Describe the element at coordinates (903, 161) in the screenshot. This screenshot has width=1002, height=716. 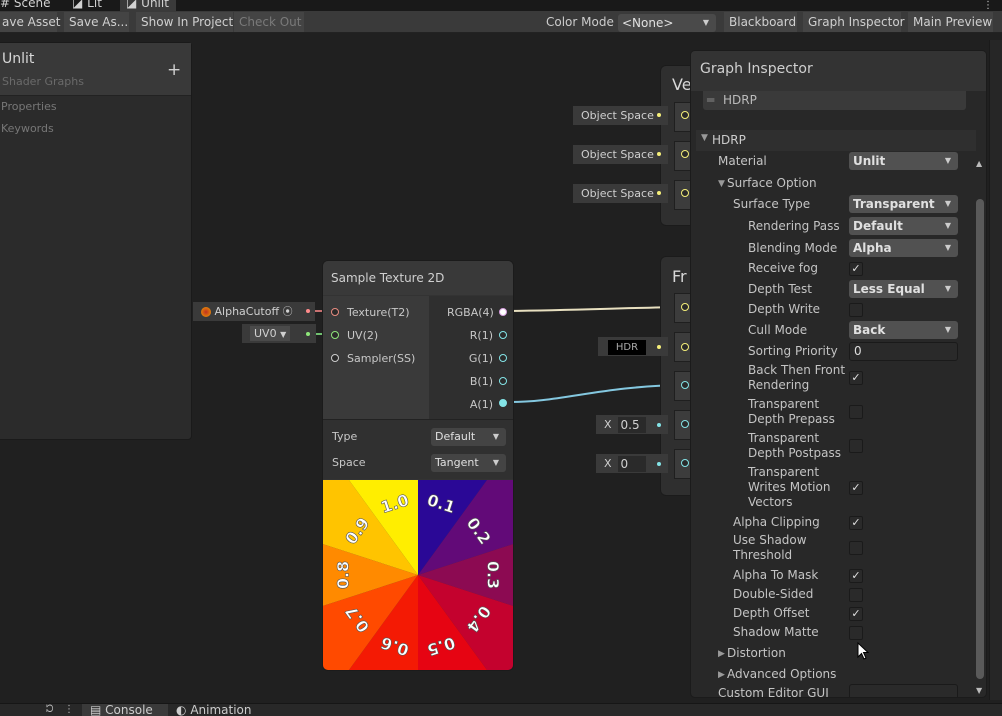
I see `inspector-dropdown: Unlit ▼` at that location.